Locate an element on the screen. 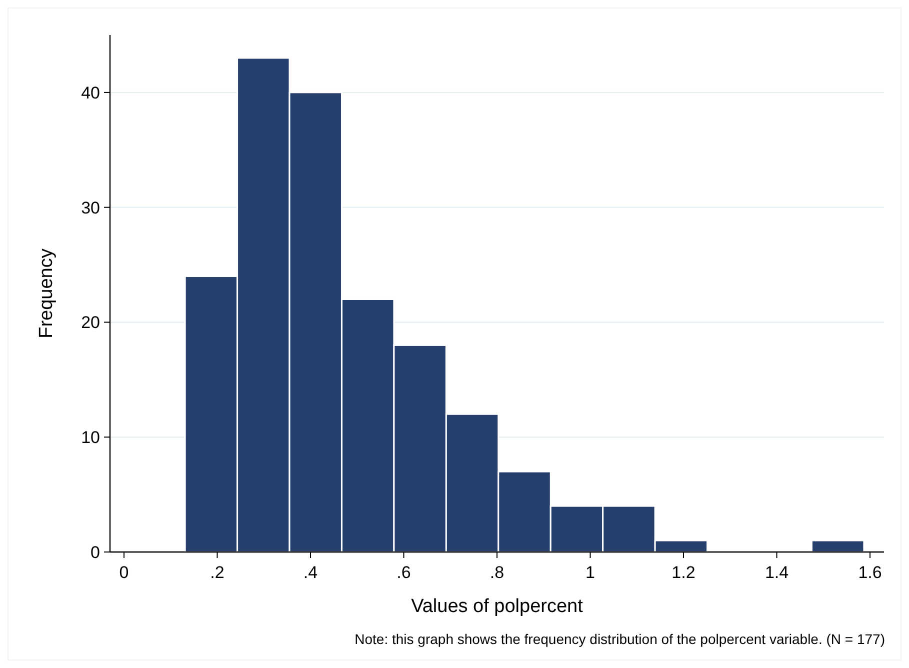 The width and height of the screenshot is (909, 668). x-tick-label: .8 is located at coordinates (497, 572).